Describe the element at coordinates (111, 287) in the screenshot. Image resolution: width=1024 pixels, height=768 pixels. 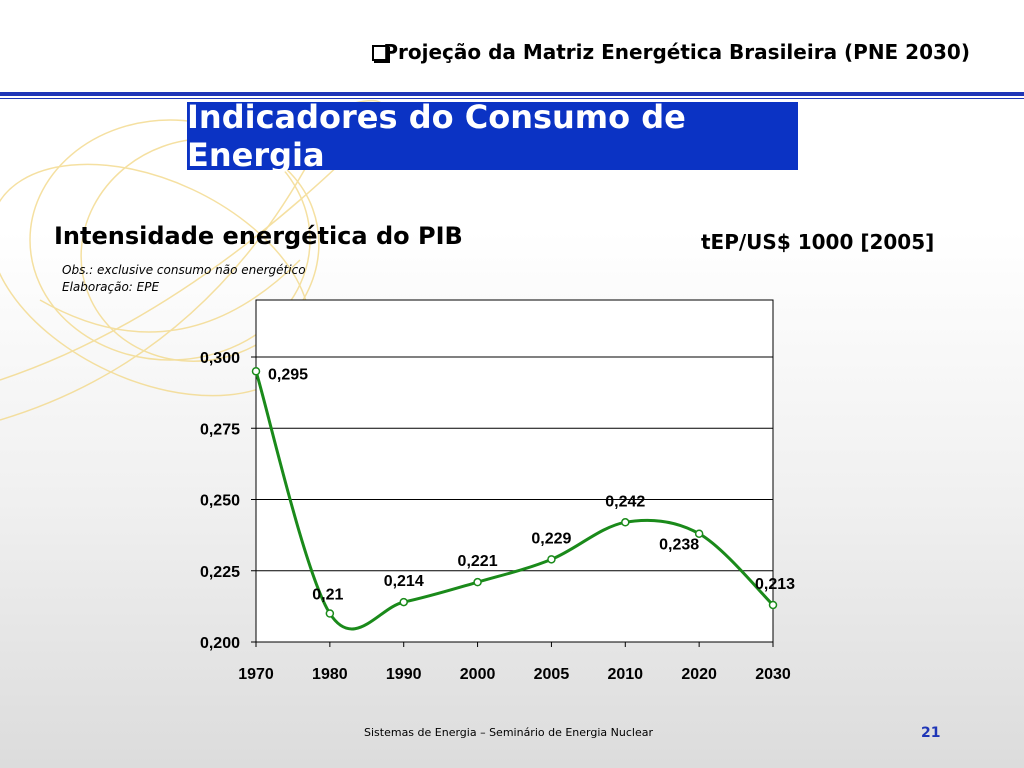
I see `chart-source-note: Elaboração: EPE` at that location.